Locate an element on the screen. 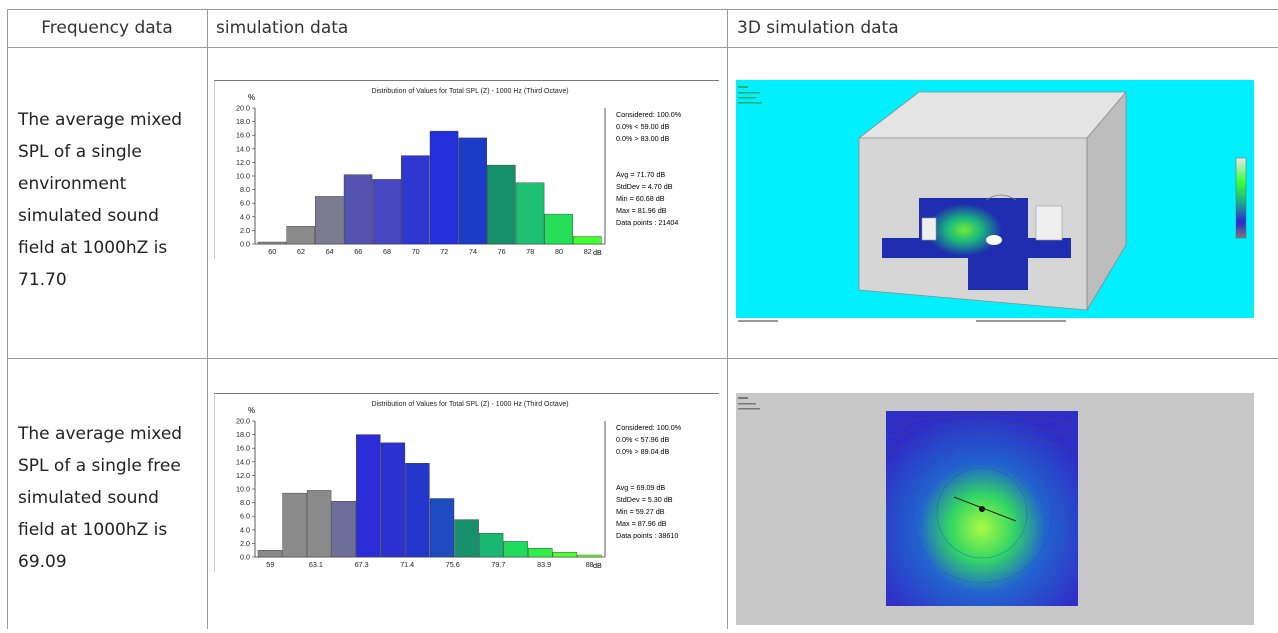 Image resolution: width=1278 pixels, height=633 pixels. row1-line: 71.70 is located at coordinates (42, 280).